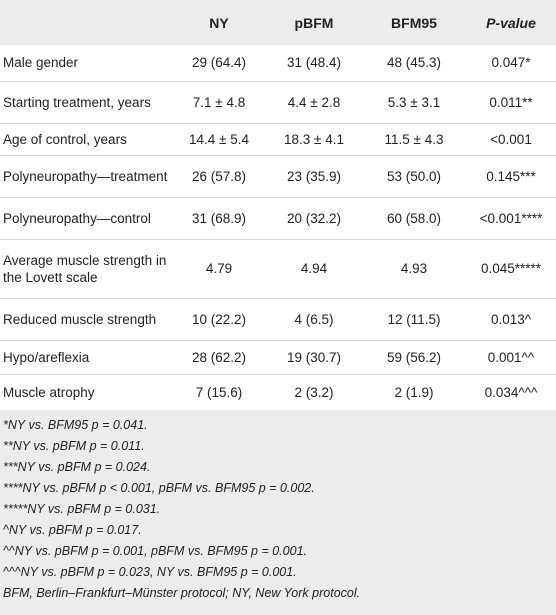 The image size is (556, 615). What do you see at coordinates (511, 176) in the screenshot?
I see `cell-p-value: 0.145***` at bounding box center [511, 176].